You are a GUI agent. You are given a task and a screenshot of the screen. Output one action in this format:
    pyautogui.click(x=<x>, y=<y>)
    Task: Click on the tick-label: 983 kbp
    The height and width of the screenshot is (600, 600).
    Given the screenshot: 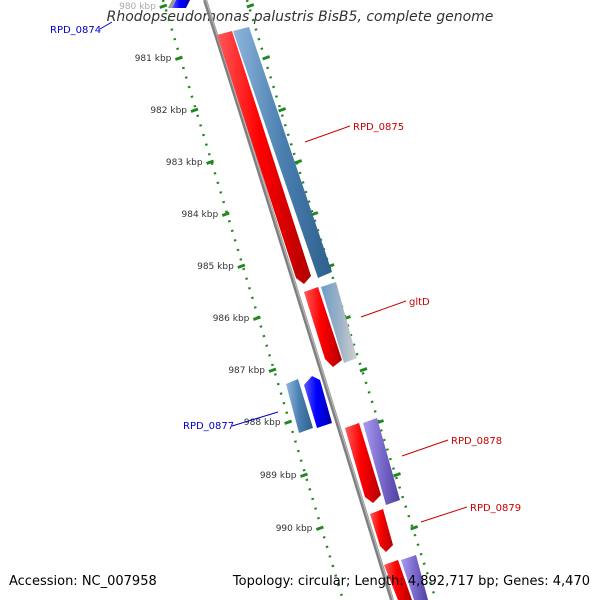 What is the action you would take?
    pyautogui.click(x=184, y=163)
    